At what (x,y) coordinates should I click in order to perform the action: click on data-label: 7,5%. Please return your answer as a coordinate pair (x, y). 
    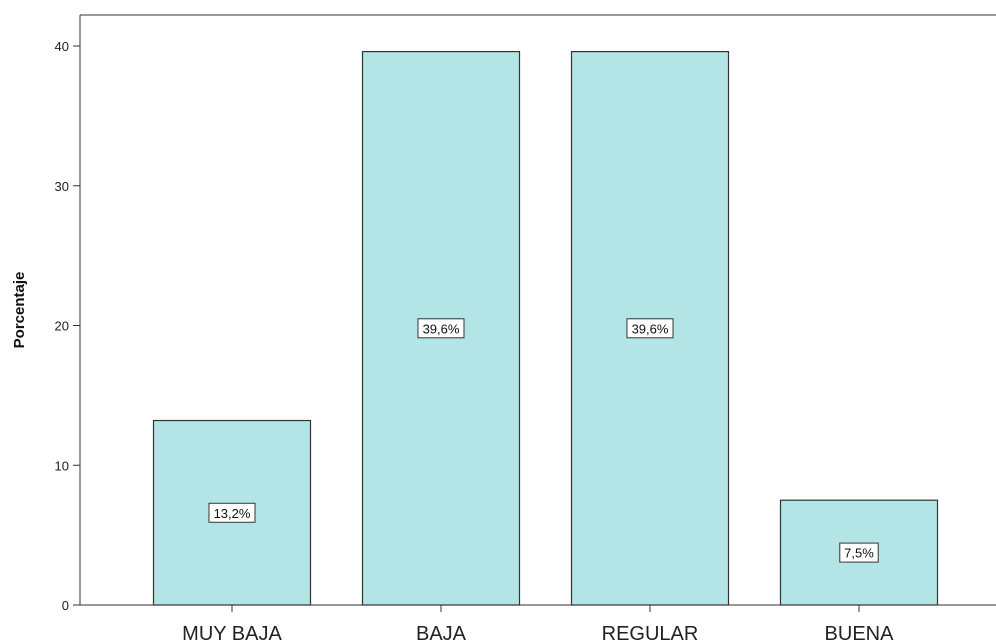
    Looking at the image, I should click on (859, 553).